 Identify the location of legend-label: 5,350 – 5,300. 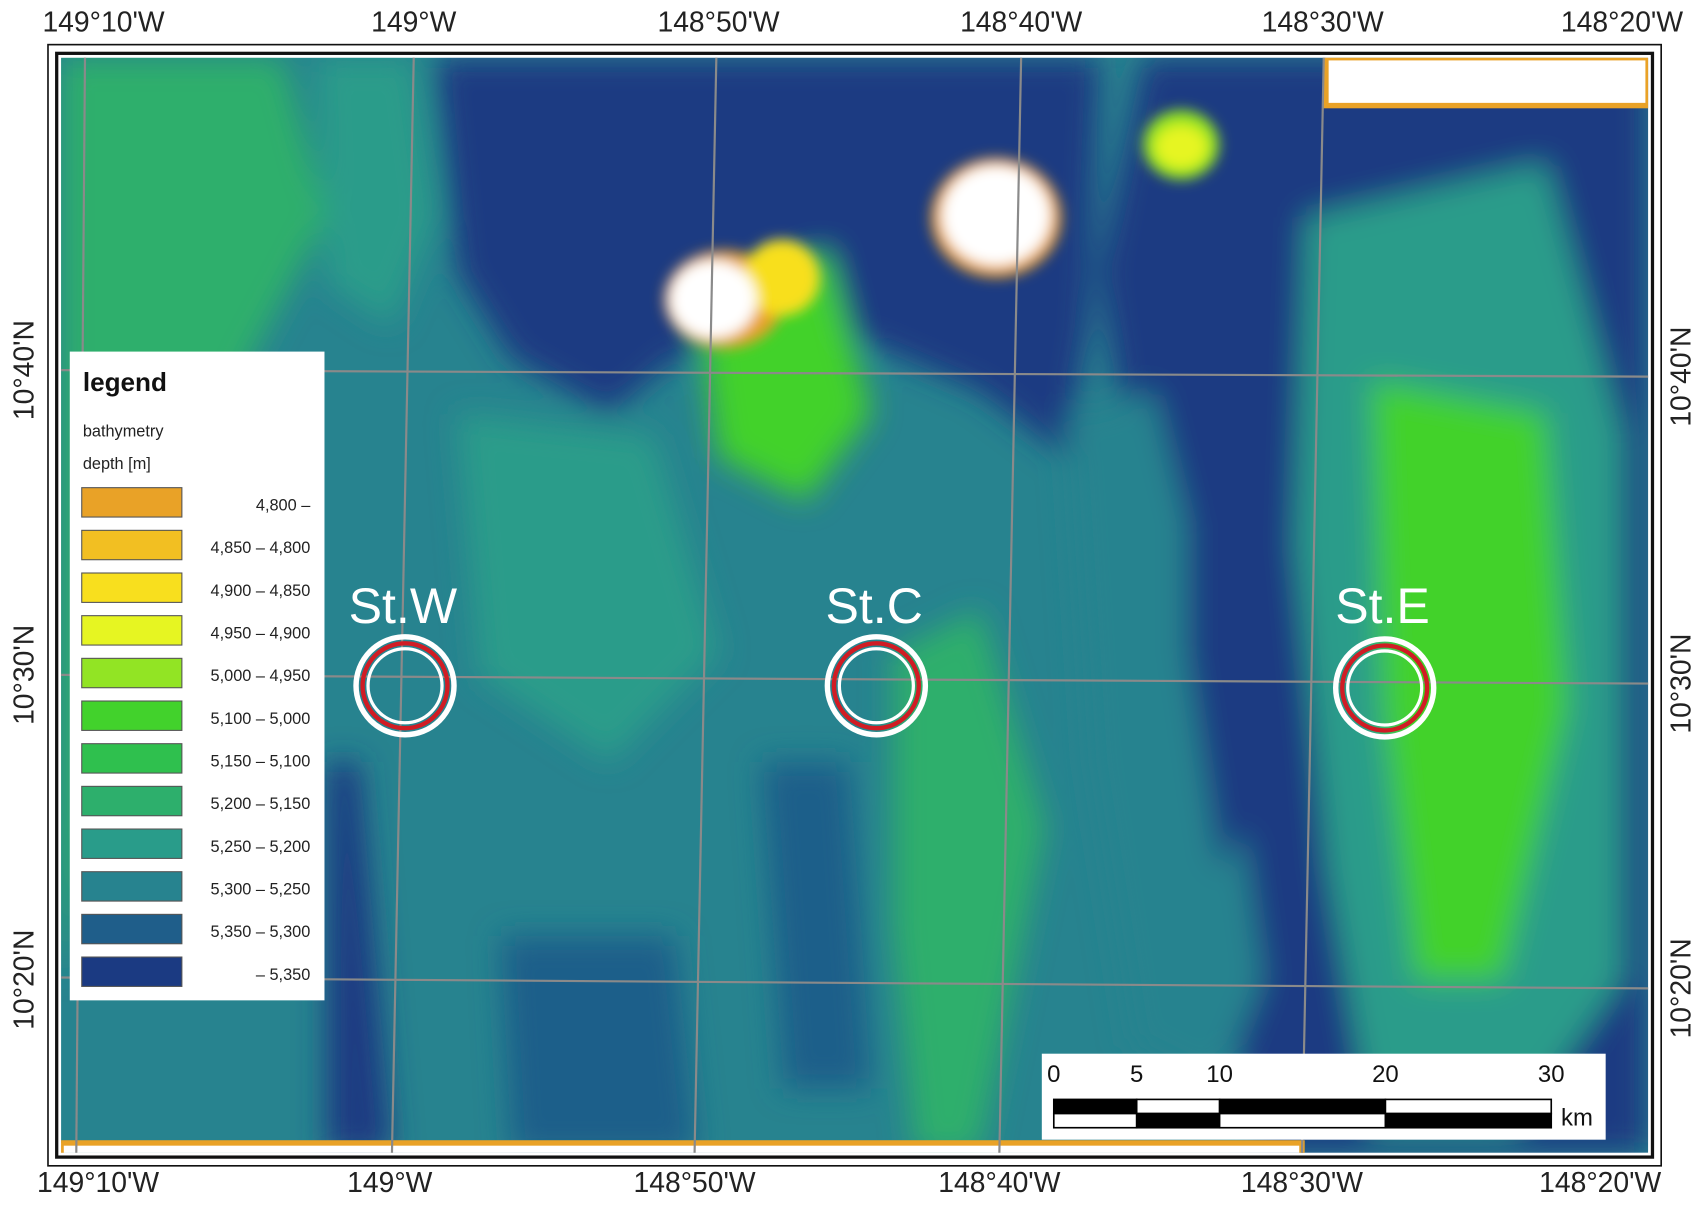
(261, 932).